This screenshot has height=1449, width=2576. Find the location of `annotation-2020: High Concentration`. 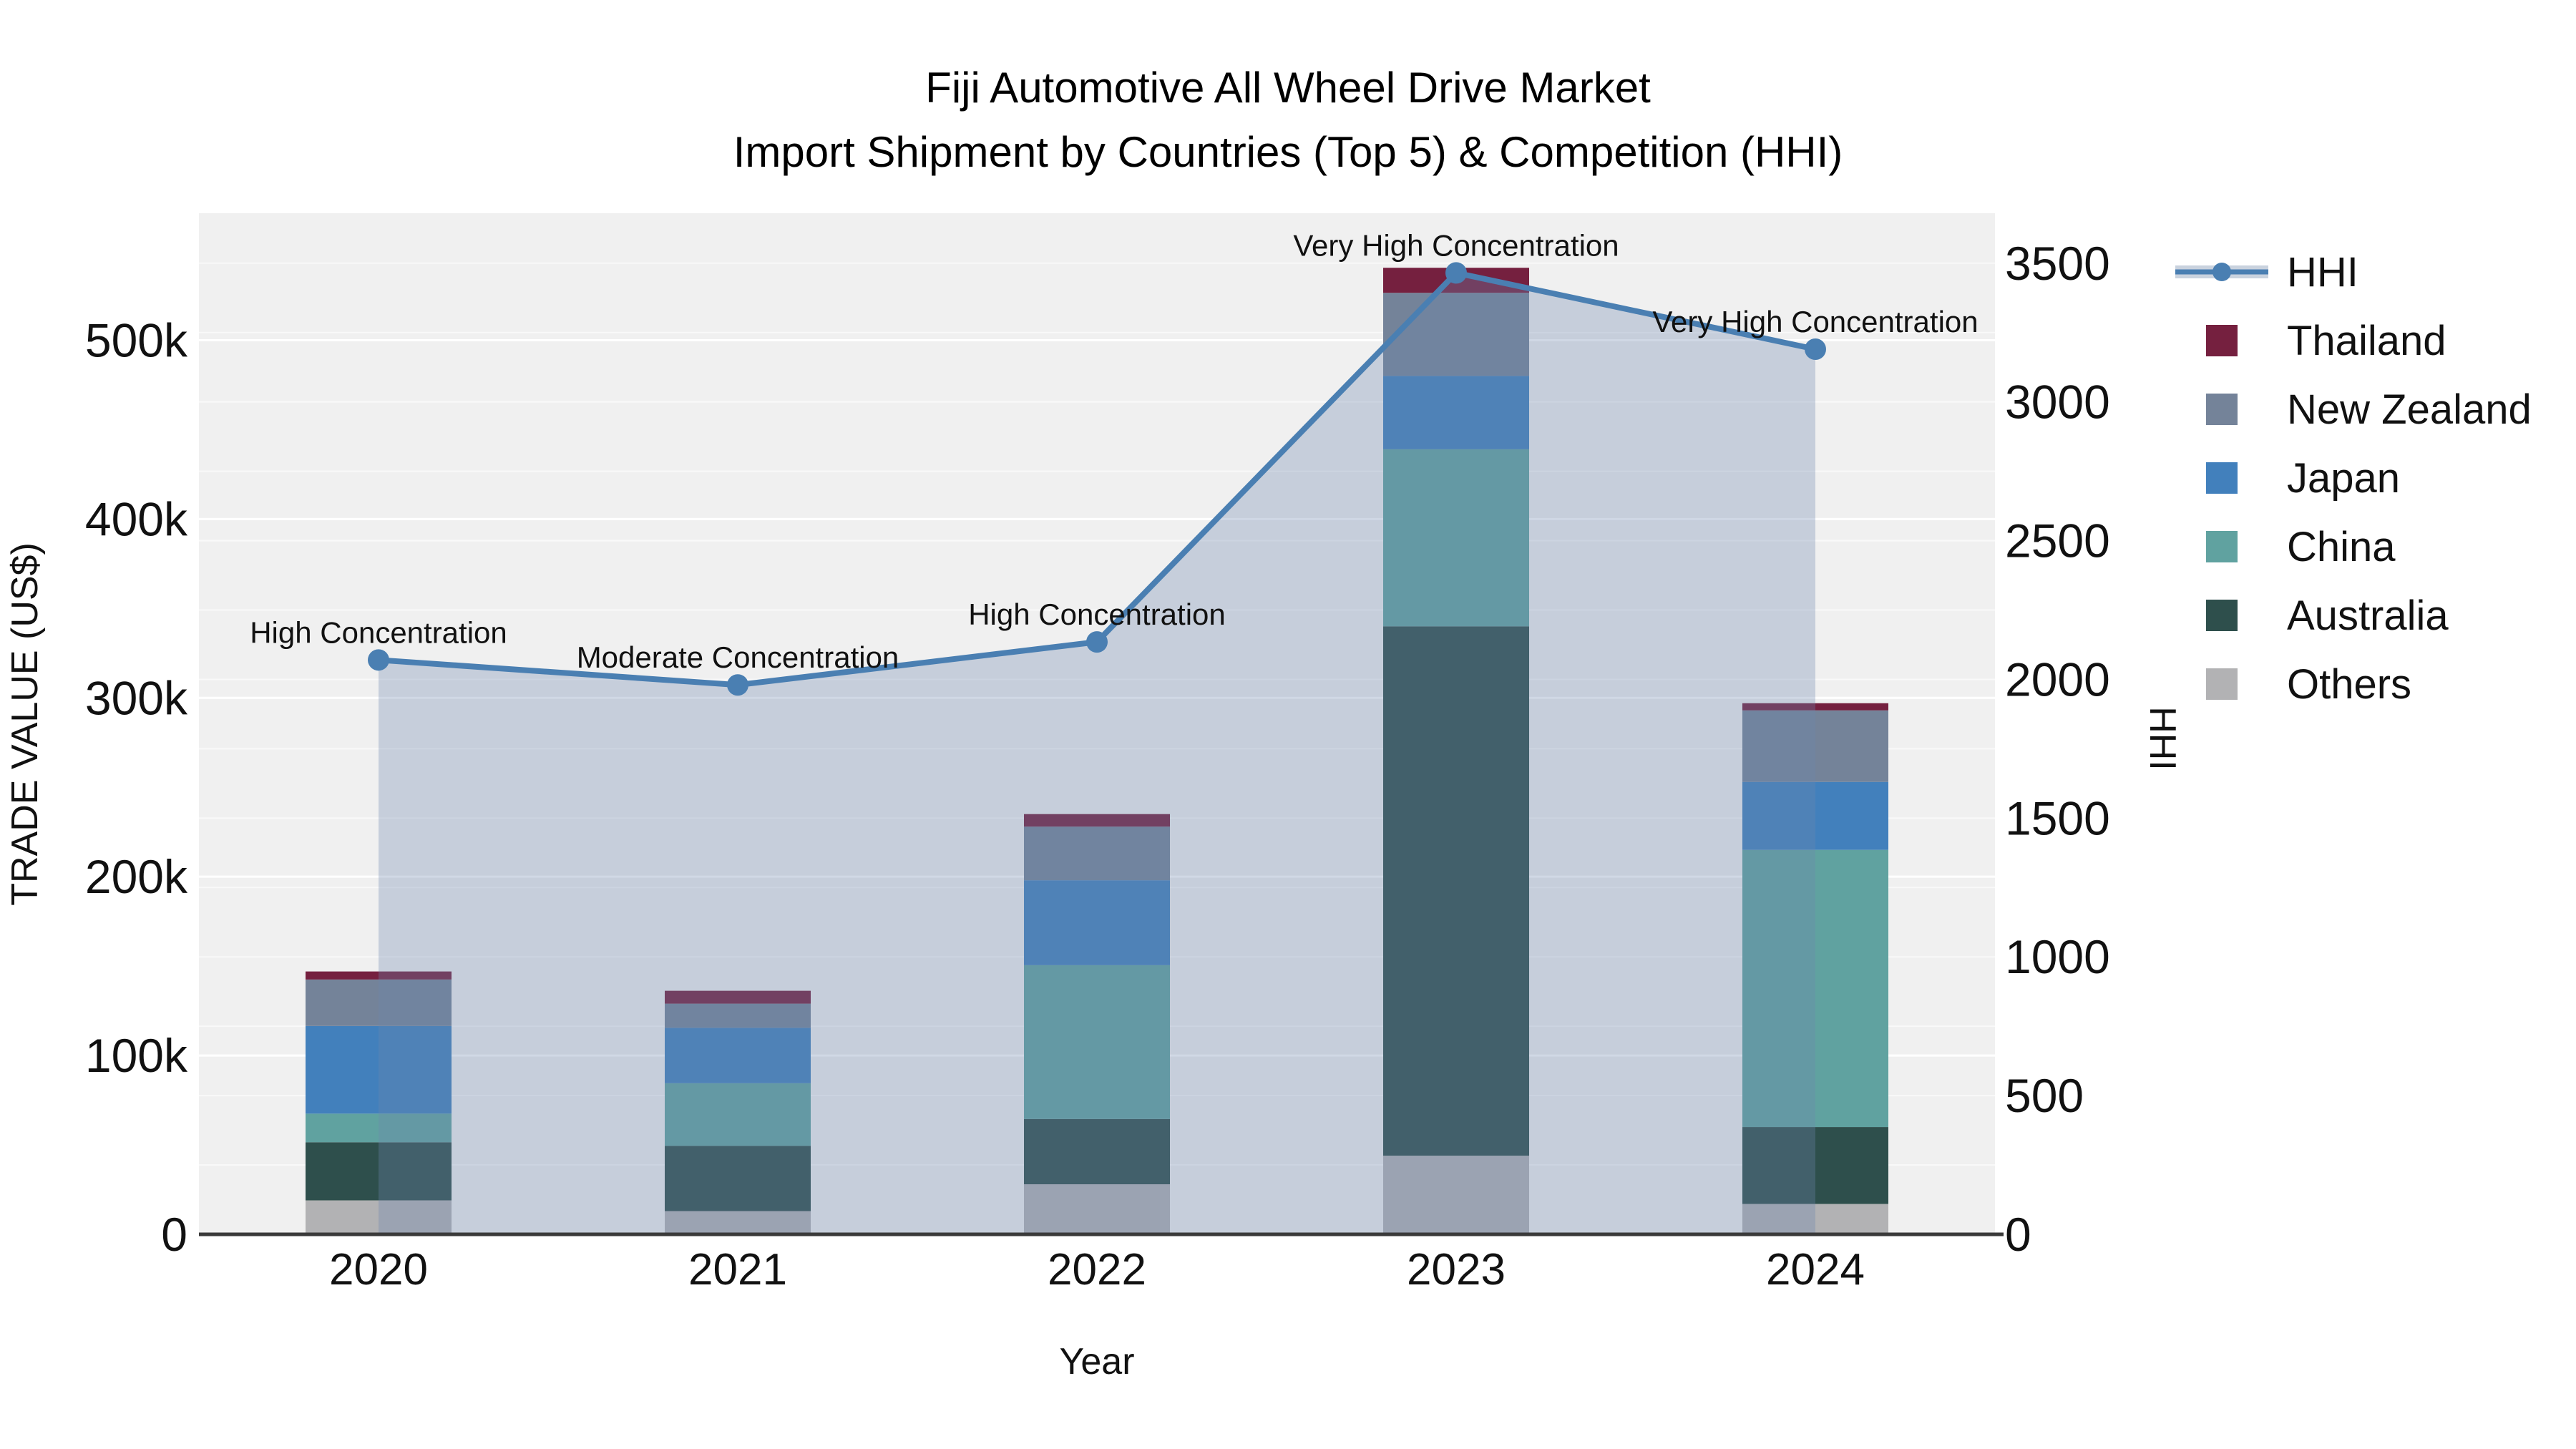

annotation-2020: High Concentration is located at coordinates (378, 632).